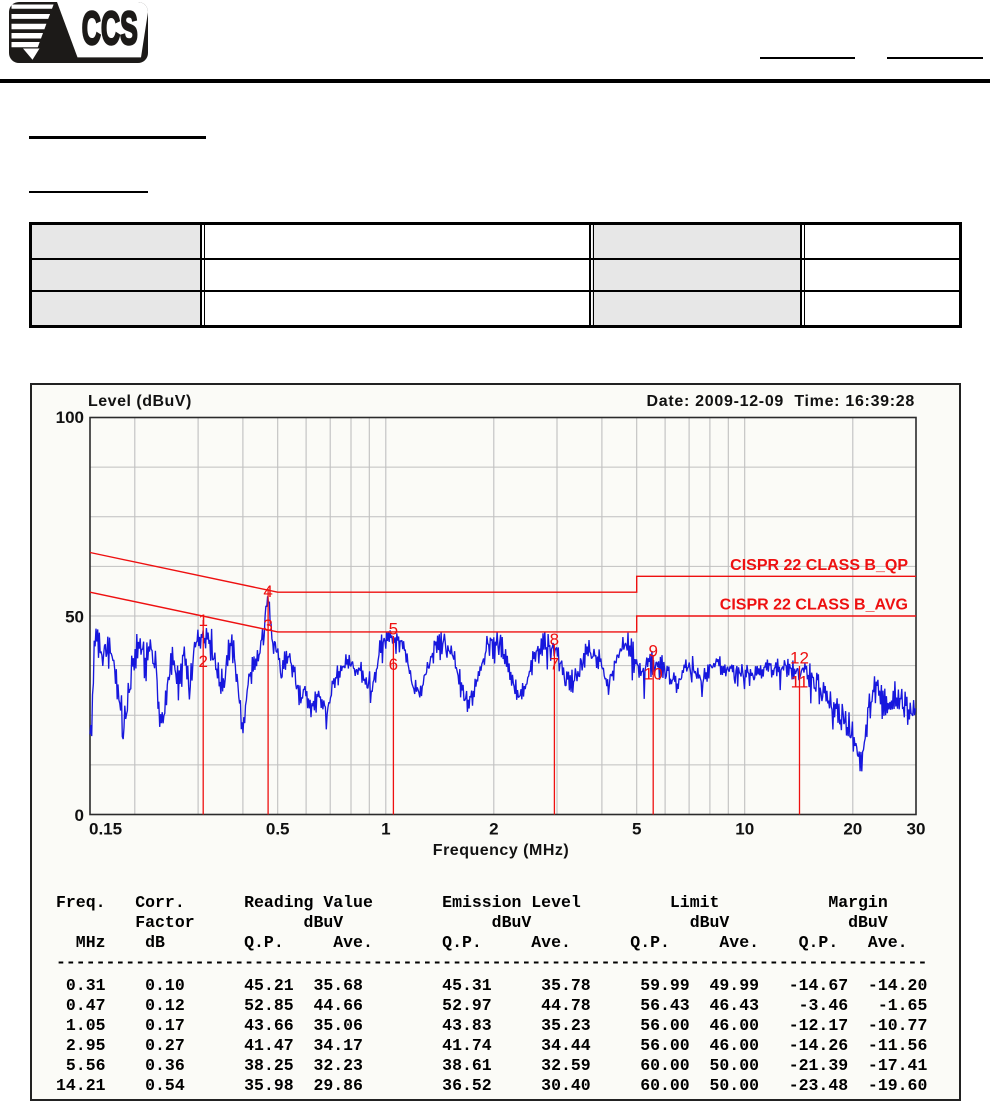  I want to click on svg-text: CCS, so click(110, 28).